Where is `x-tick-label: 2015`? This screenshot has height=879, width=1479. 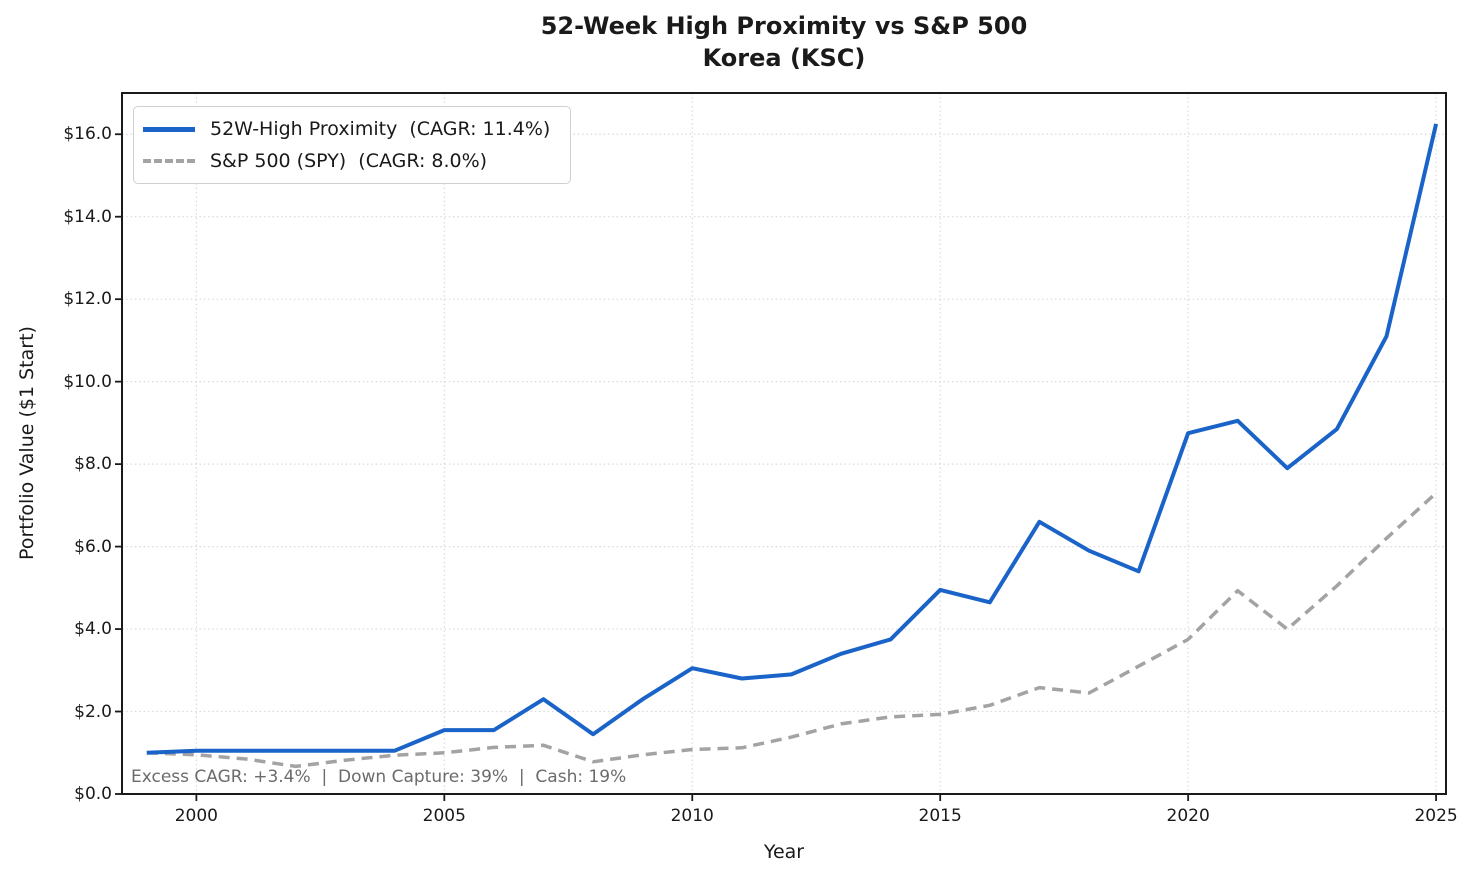 x-tick-label: 2015 is located at coordinates (940, 816).